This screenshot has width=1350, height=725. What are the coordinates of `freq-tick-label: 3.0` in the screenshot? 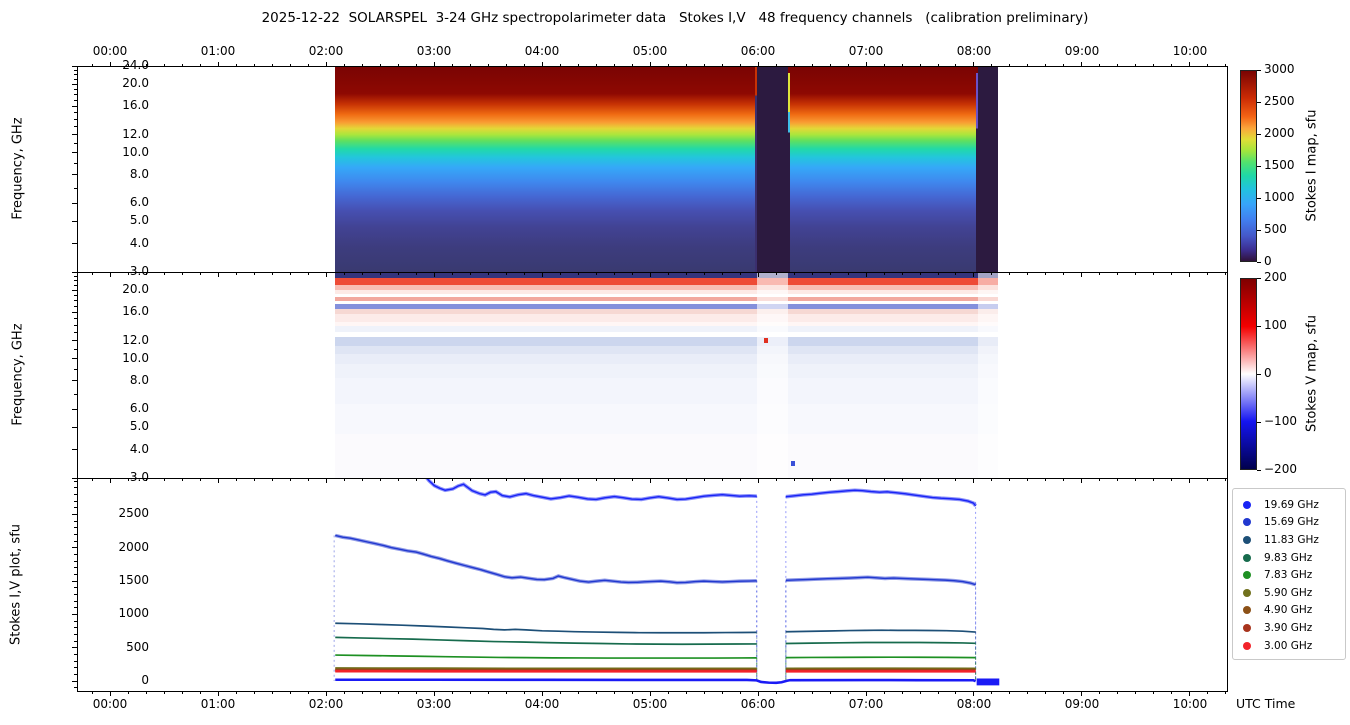 It's located at (139, 271).